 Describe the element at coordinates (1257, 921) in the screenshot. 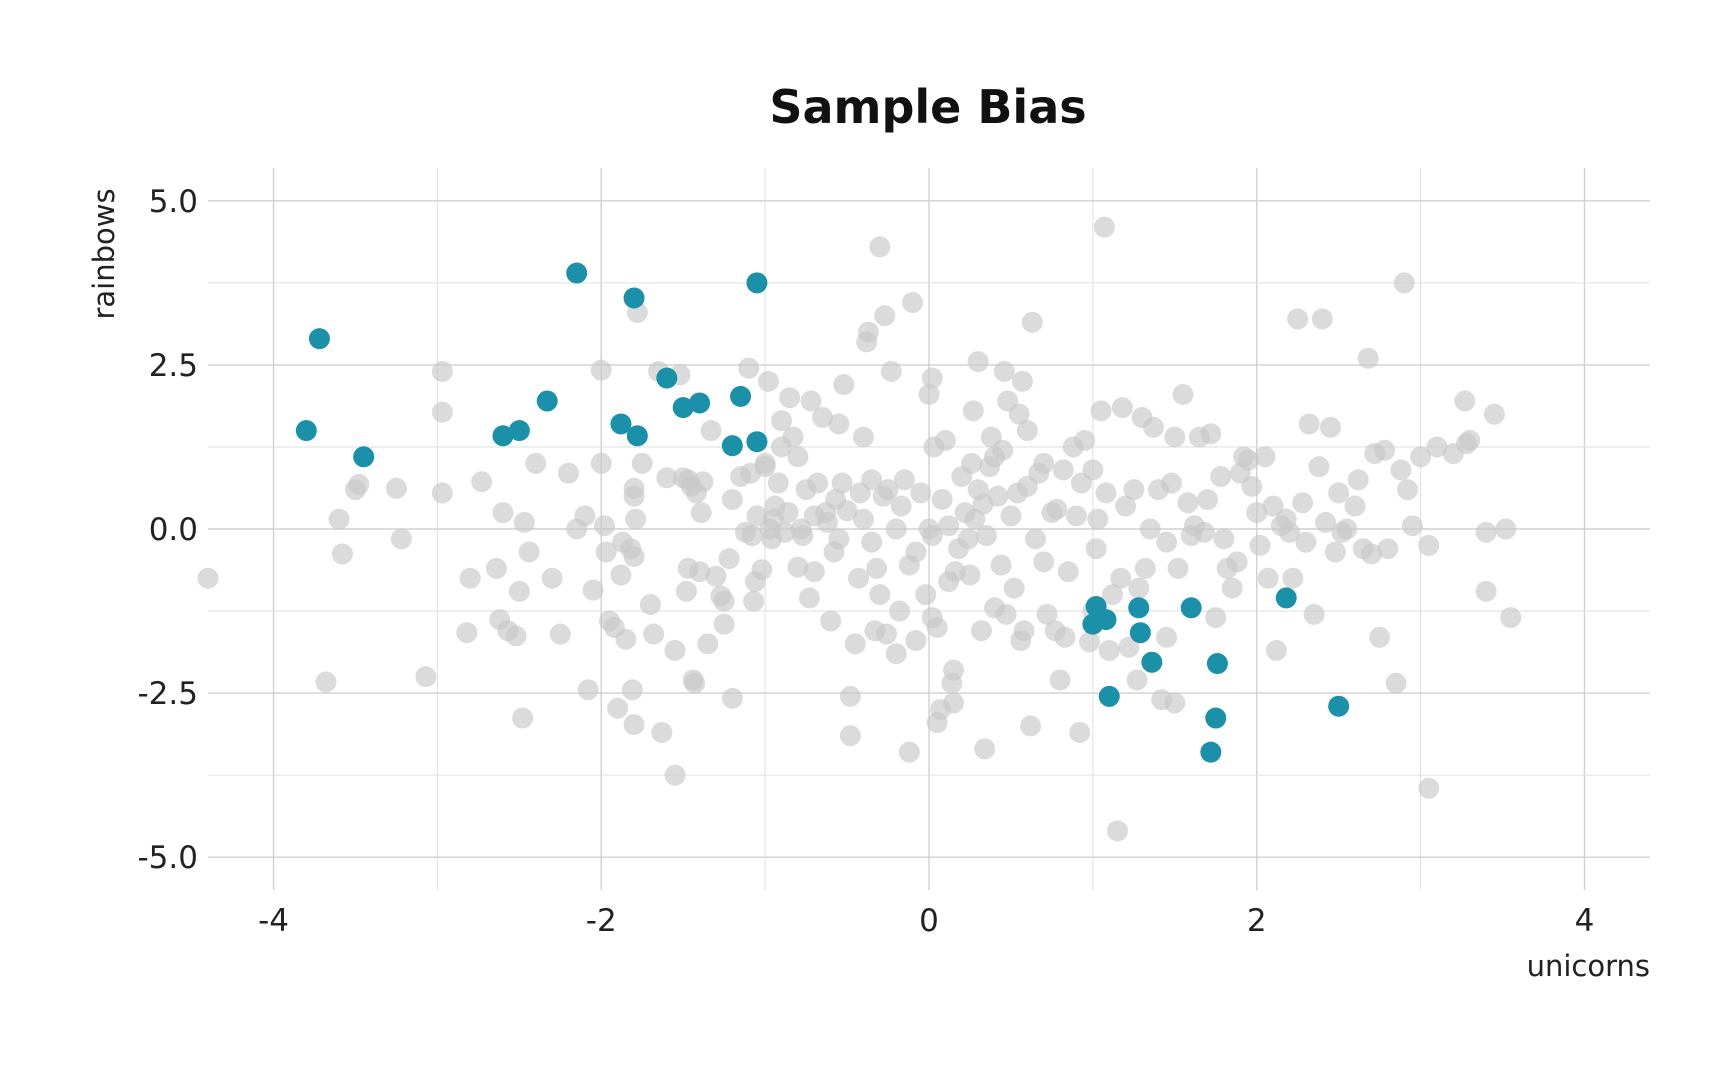

I see `x-tick-label: 2` at that location.